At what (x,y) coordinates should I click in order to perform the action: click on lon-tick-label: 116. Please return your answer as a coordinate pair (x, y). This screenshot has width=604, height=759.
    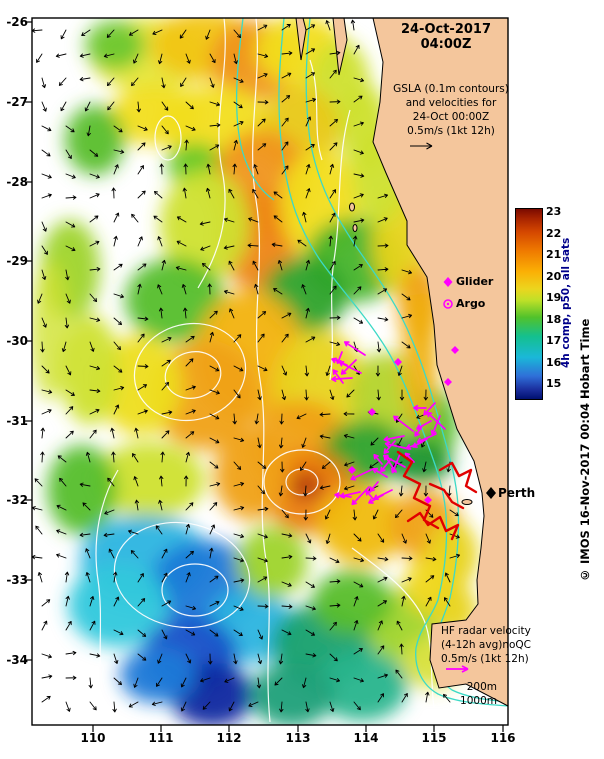
    Looking at the image, I should click on (503, 738).